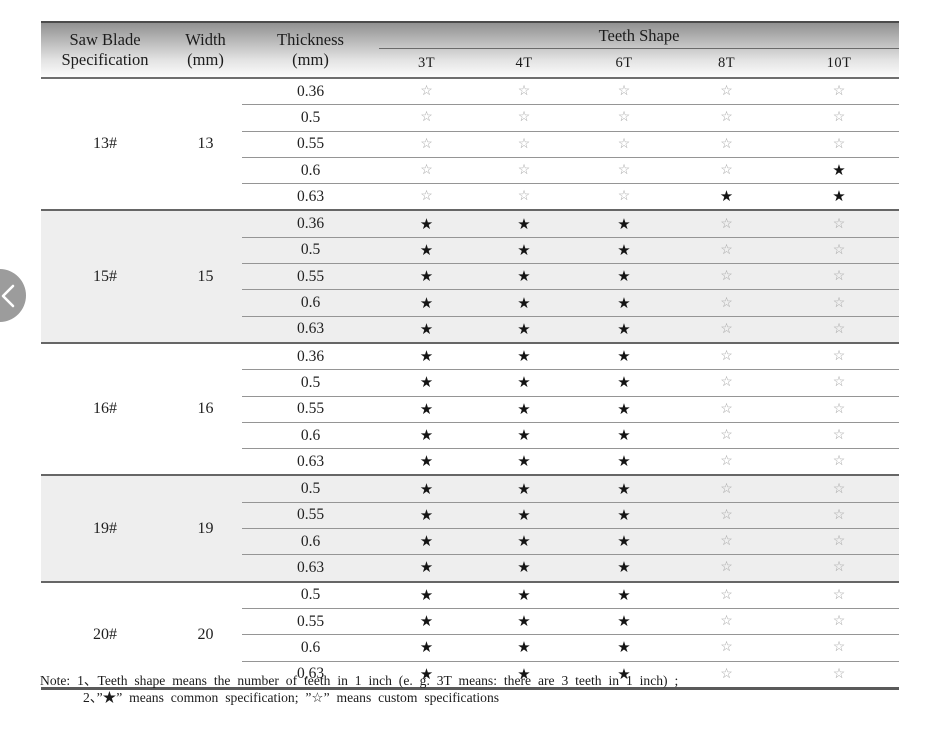 The height and width of the screenshot is (733, 933). Describe the element at coordinates (310, 223) in the screenshot. I see `thickness-cell: 0.36` at that location.